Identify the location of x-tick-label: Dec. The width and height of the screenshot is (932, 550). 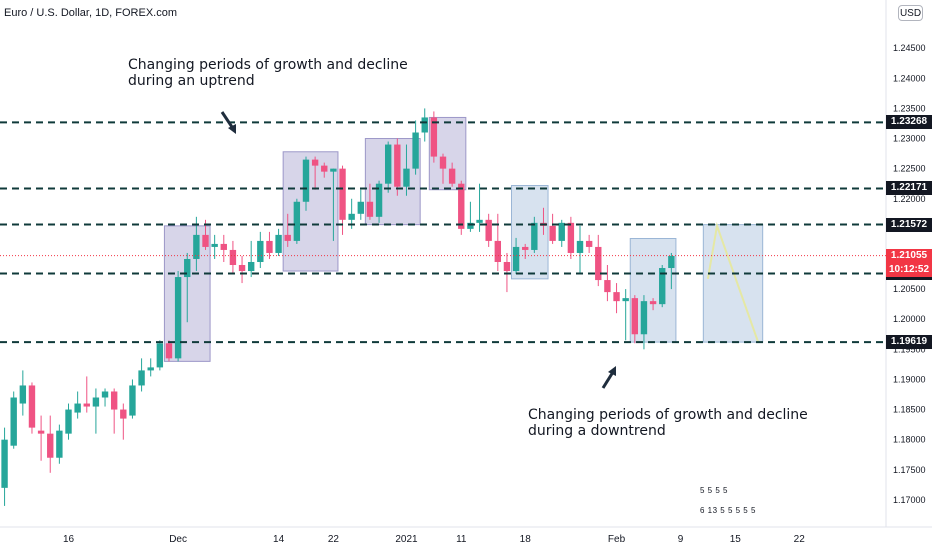
(178, 539).